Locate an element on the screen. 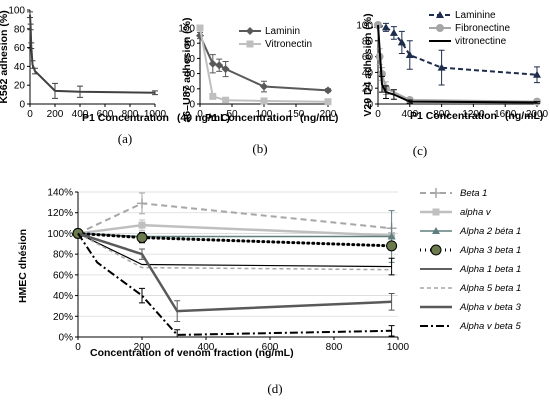  legend-label: Alpha v beta 5 is located at coordinates (490, 326).